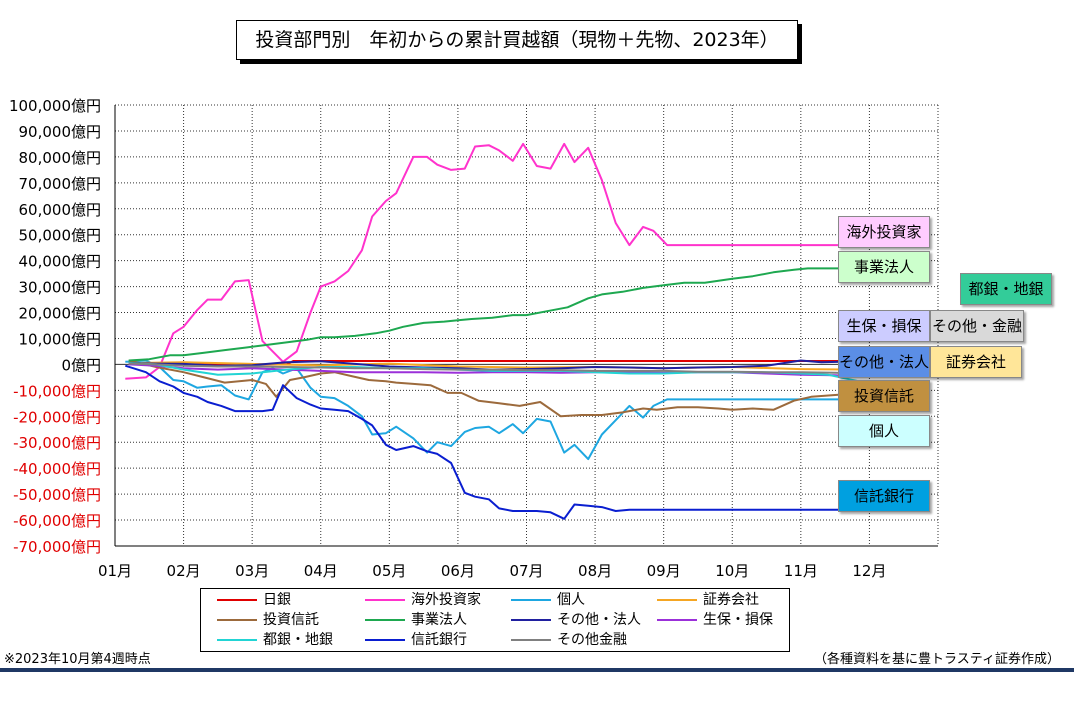 Image resolution: width=1074 pixels, height=707 pixels. I want to click on legend-label: 都銀・地銀, so click(298, 640).